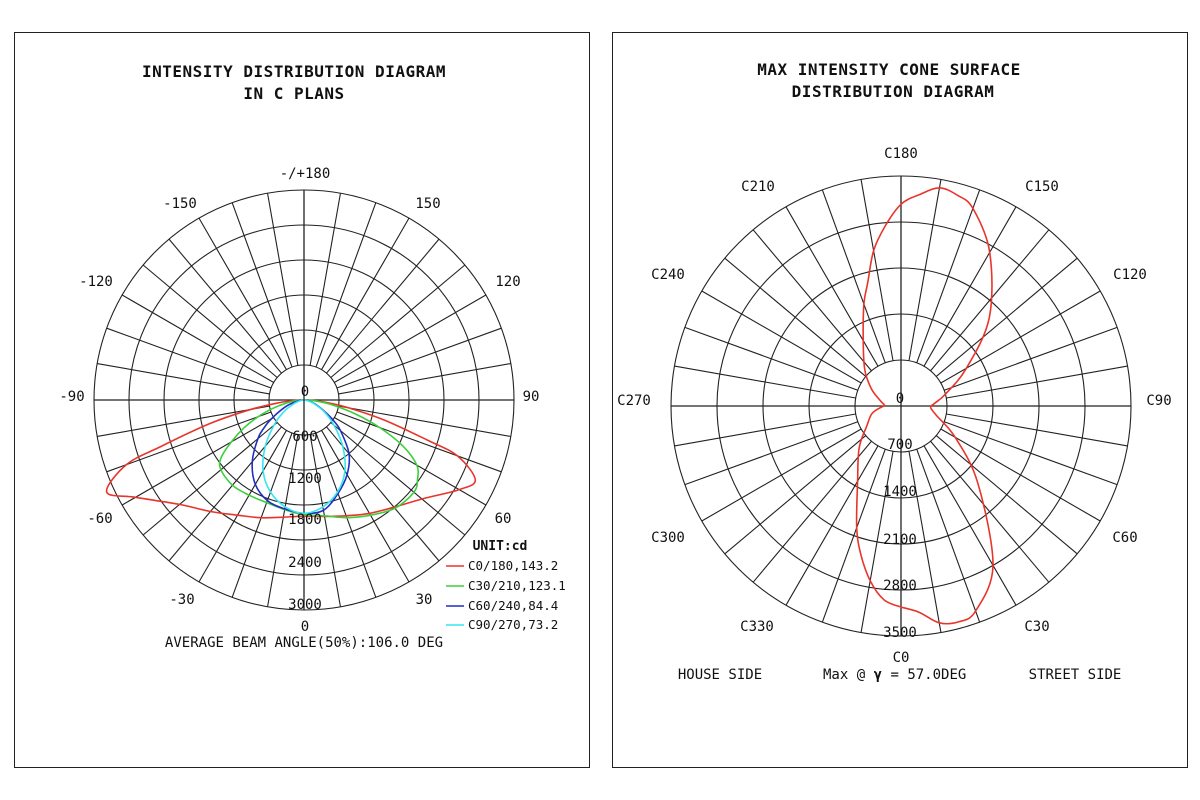 The height and width of the screenshot is (800, 1200). What do you see at coordinates (513, 565) in the screenshot?
I see `legend-entry-c0: C0/180,143.2` at bounding box center [513, 565].